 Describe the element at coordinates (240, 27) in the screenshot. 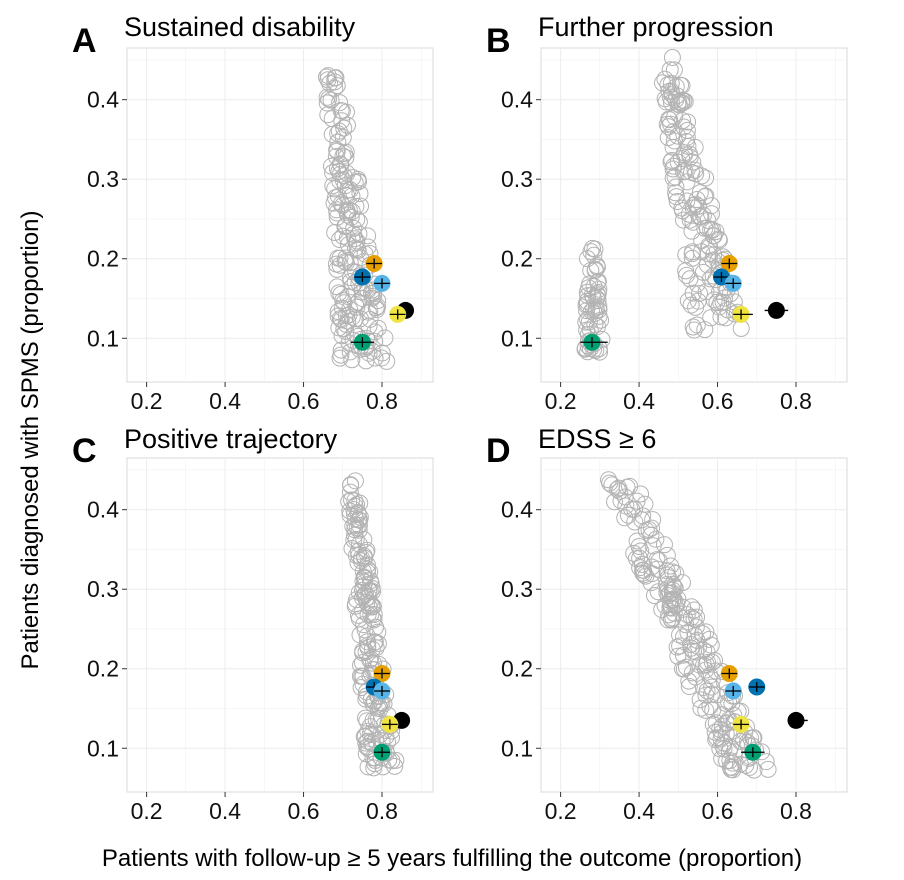

I see `panel-title: Sustained disability` at that location.